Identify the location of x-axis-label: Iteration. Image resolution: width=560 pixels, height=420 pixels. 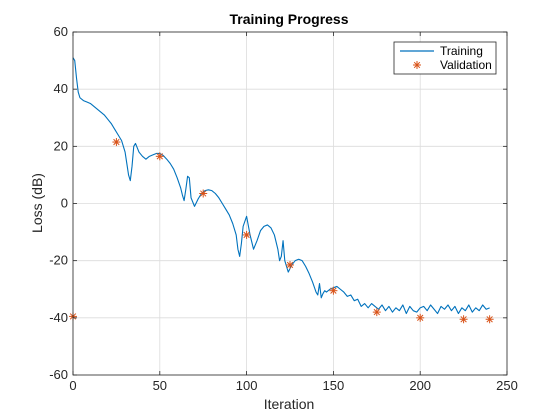
(289, 404).